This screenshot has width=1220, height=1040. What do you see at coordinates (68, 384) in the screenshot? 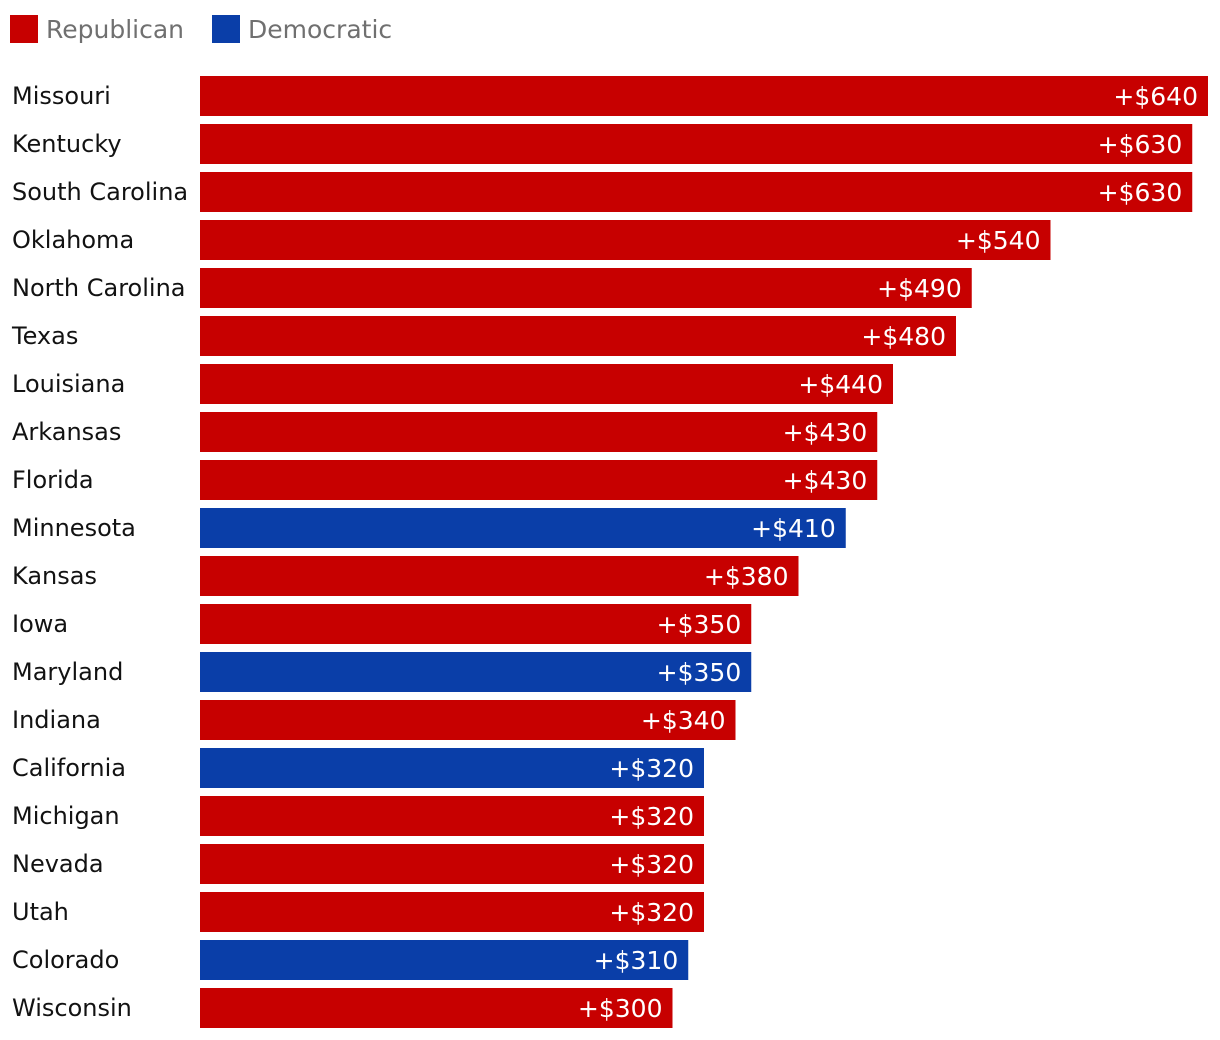
I see `category-label: Louisiana` at bounding box center [68, 384].